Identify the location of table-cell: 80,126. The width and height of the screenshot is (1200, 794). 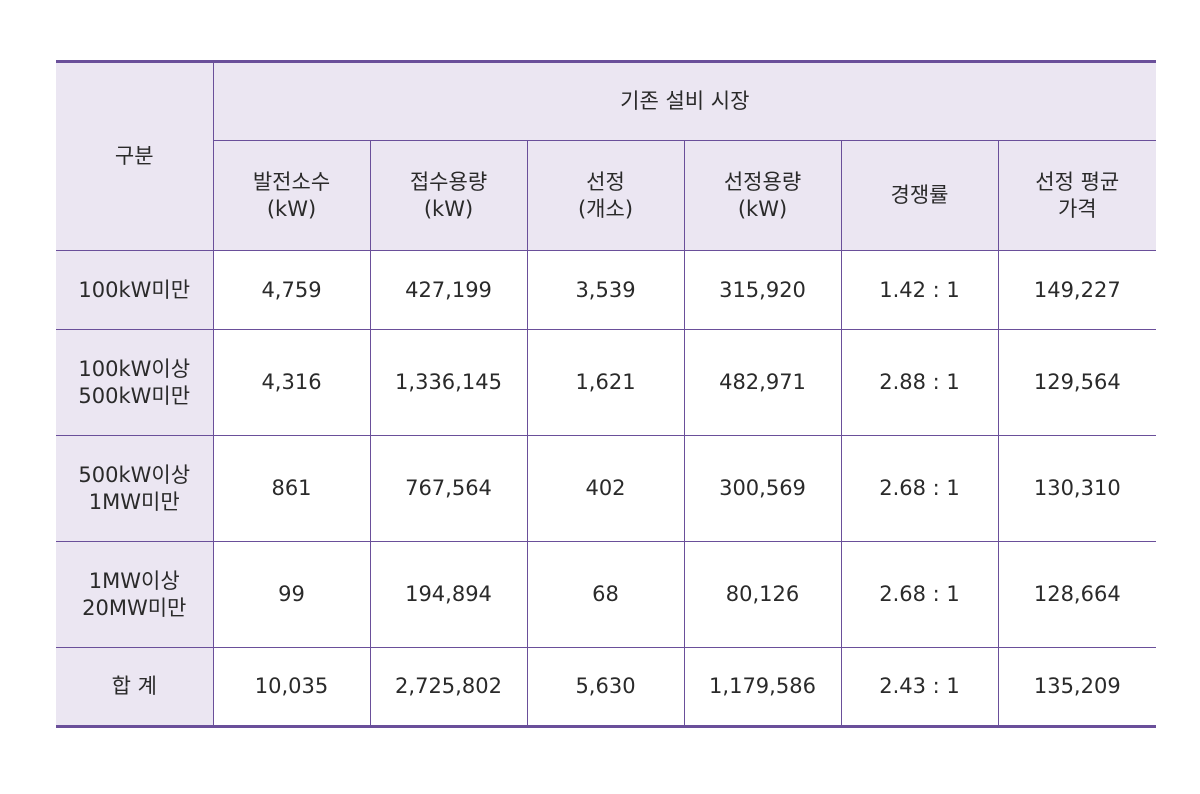
(762, 594).